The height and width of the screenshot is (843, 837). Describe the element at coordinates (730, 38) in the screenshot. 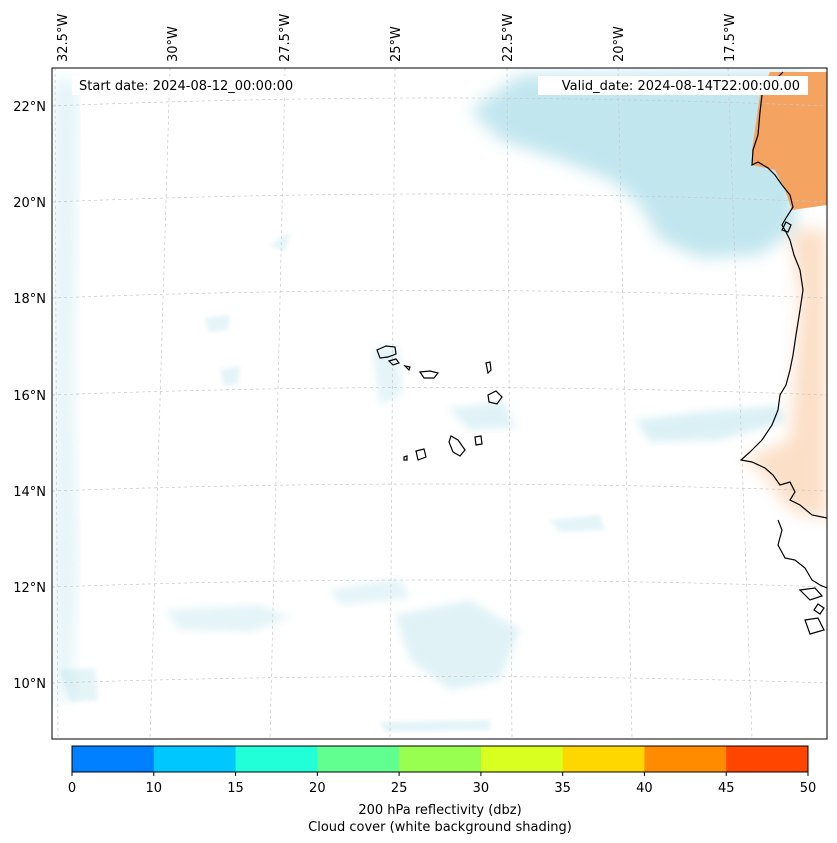

I see `lon-label: 17.5°W` at that location.